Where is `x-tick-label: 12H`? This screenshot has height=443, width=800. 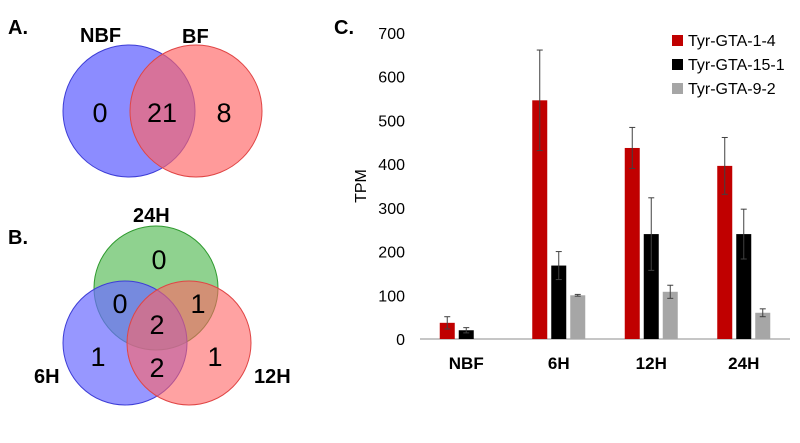
x-tick-label: 12H is located at coordinates (651, 363).